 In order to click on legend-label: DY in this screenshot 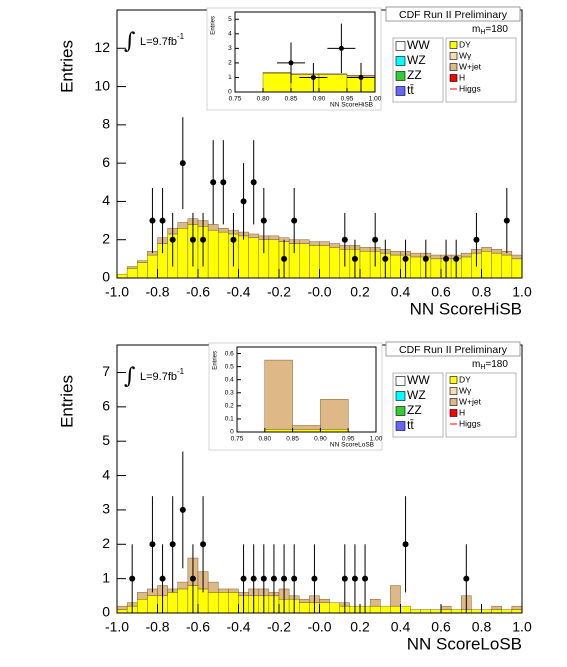, I will do `click(465, 44)`.